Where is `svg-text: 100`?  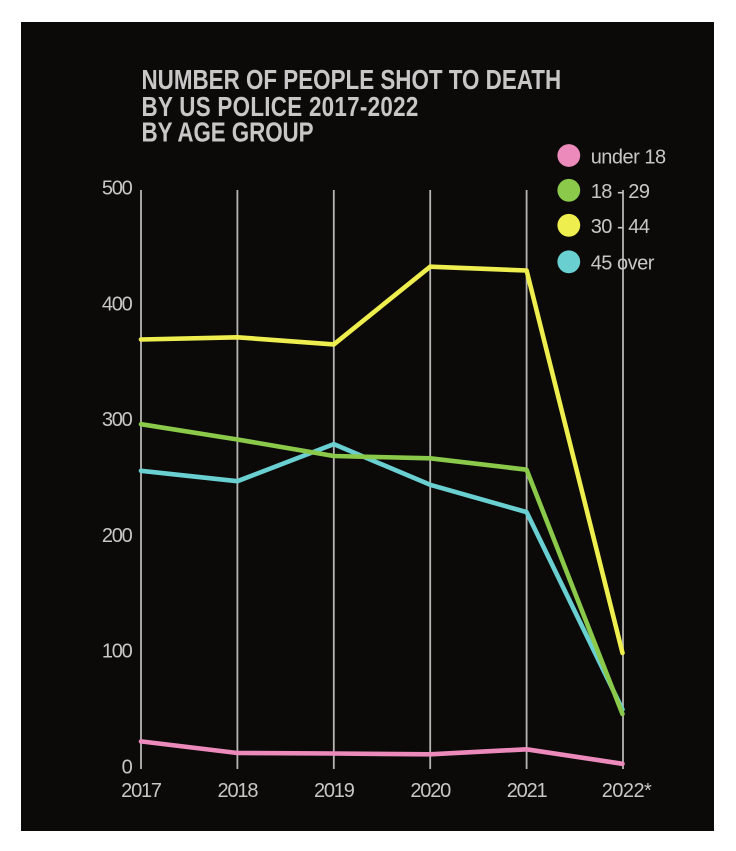 svg-text: 100 is located at coordinates (117, 652).